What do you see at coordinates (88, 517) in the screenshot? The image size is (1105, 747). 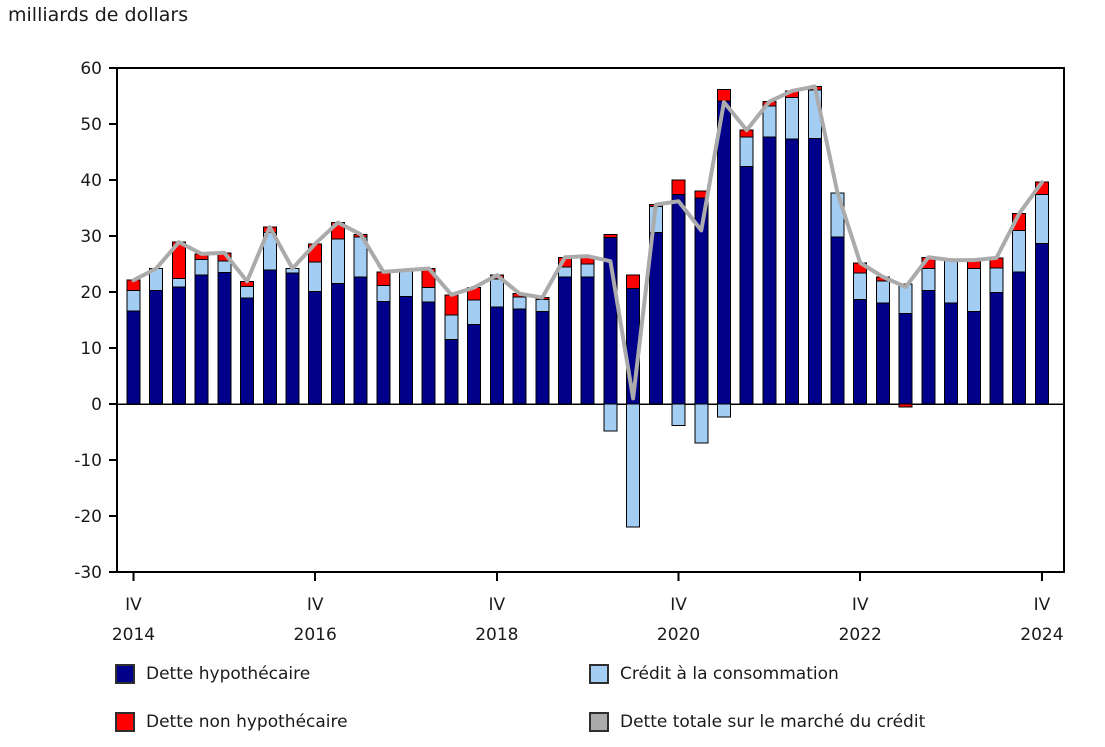 I see `y-tick-label: -20` at bounding box center [88, 517].